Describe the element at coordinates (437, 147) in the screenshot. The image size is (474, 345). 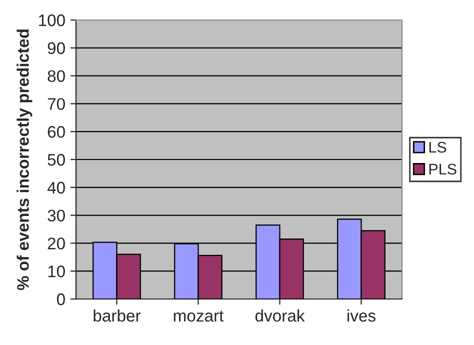
I see `legend-label: LS` at that location.